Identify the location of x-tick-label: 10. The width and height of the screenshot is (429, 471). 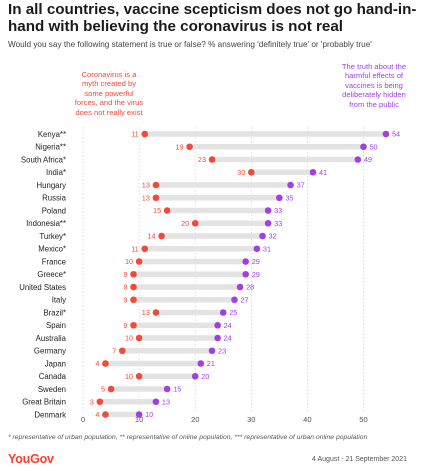
(139, 419).